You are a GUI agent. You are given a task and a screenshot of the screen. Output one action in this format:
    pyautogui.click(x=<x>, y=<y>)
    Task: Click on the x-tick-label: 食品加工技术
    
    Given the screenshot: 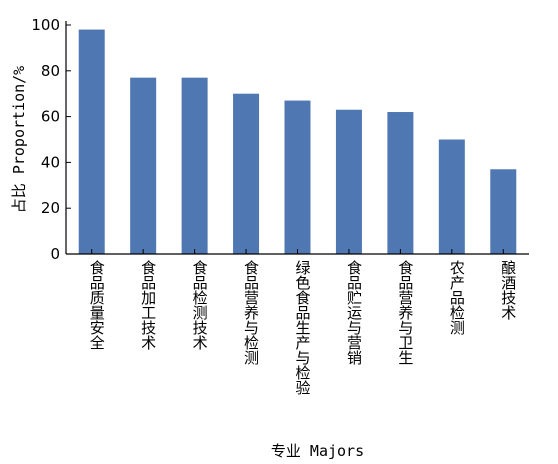 What is the action you would take?
    pyautogui.click(x=148, y=305)
    